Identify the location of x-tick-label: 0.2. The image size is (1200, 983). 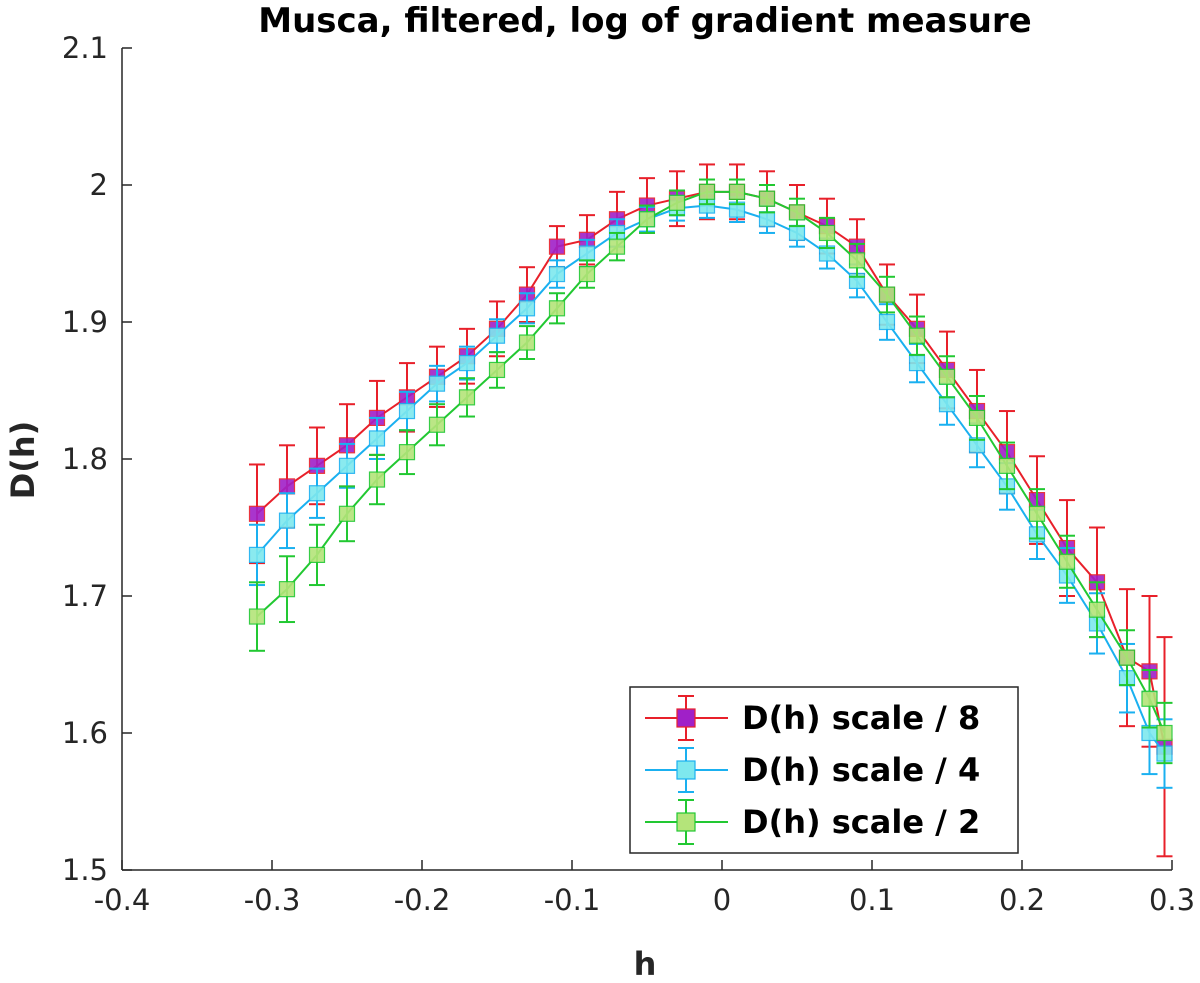
(1022, 900).